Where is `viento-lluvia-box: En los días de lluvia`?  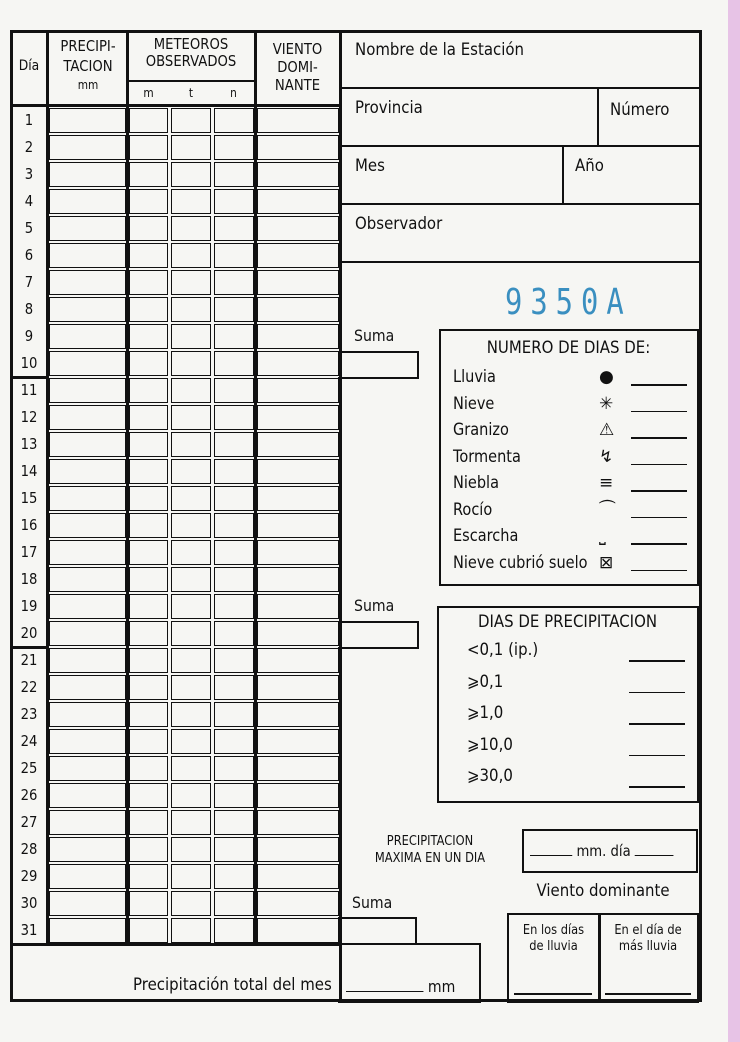 viento-lluvia-box: En los días de lluvia is located at coordinates (554, 958).